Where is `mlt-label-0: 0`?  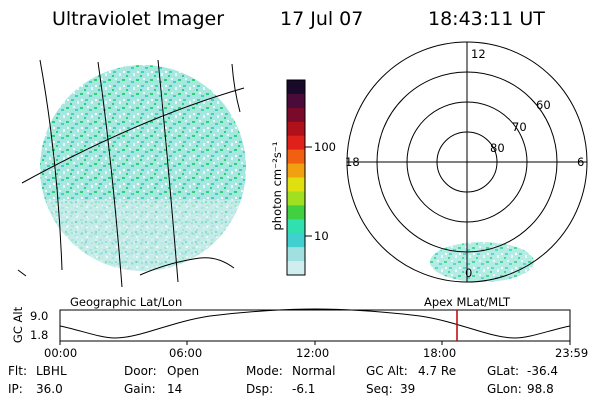 mlt-label-0: 0 is located at coordinates (469, 273).